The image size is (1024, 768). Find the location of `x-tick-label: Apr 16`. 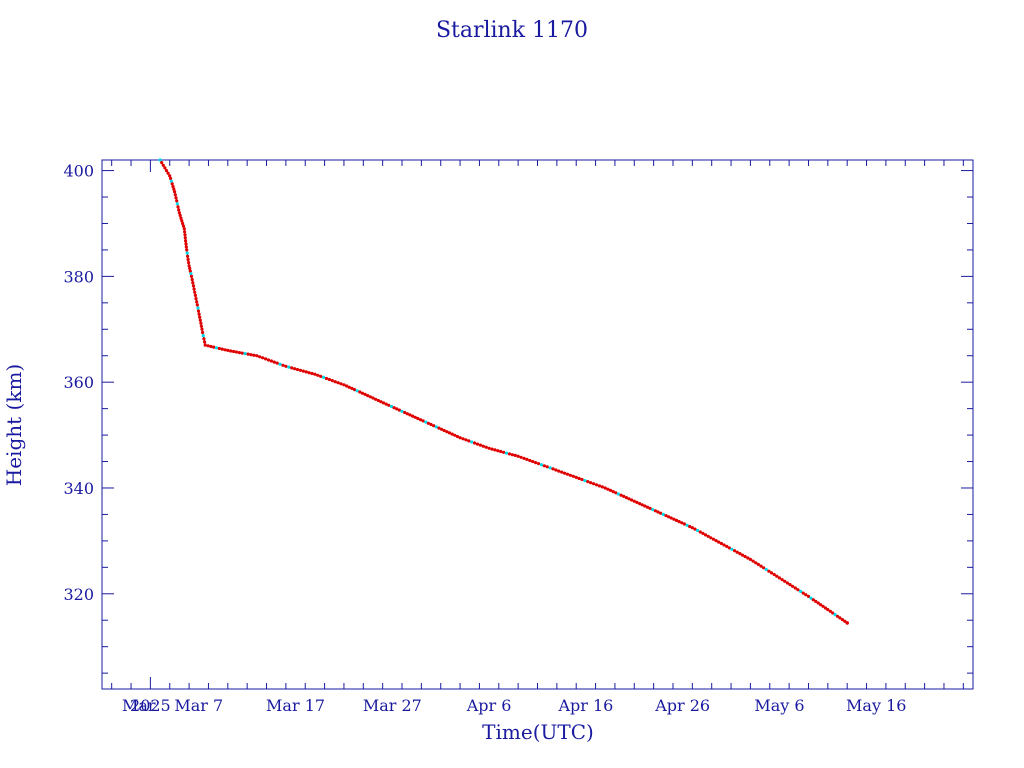

x-tick-label: Apr 16 is located at coordinates (585, 705).